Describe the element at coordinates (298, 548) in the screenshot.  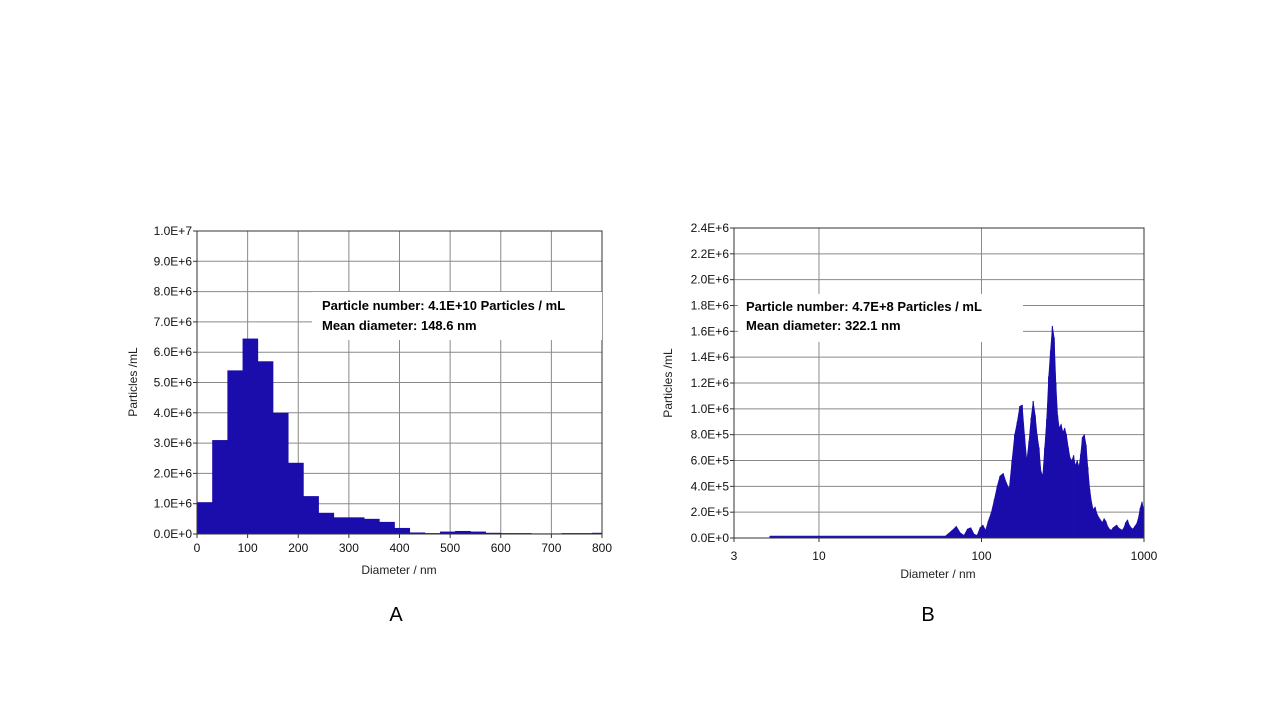
I see `panel-a-x-tick-label: 200` at that location.